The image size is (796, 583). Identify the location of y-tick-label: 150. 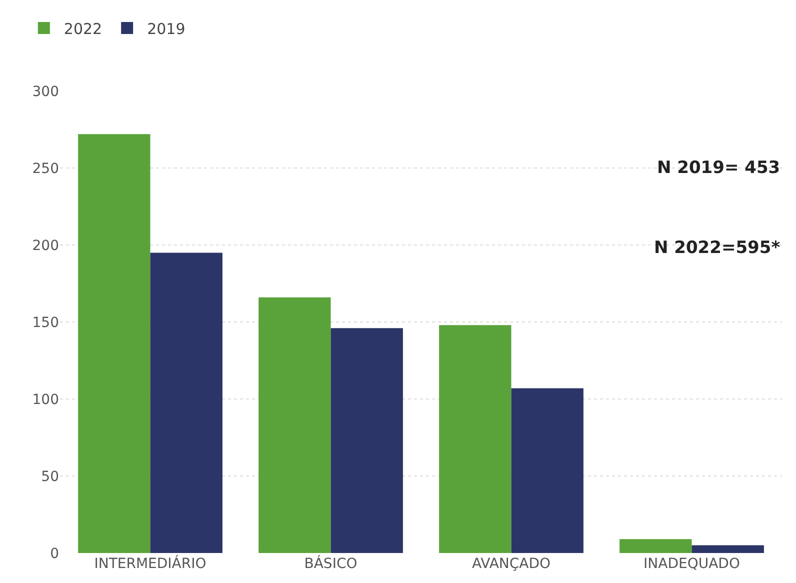
(45, 322).